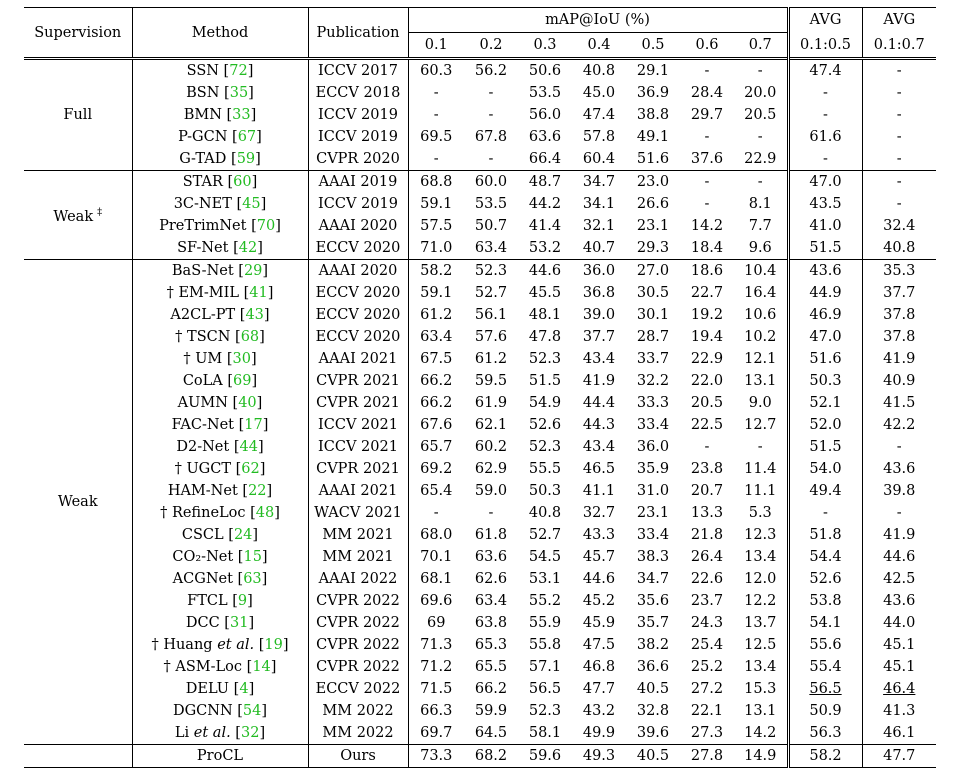  Describe the element at coordinates (261, 667) in the screenshot. I see `citation-link: 14` at that location.